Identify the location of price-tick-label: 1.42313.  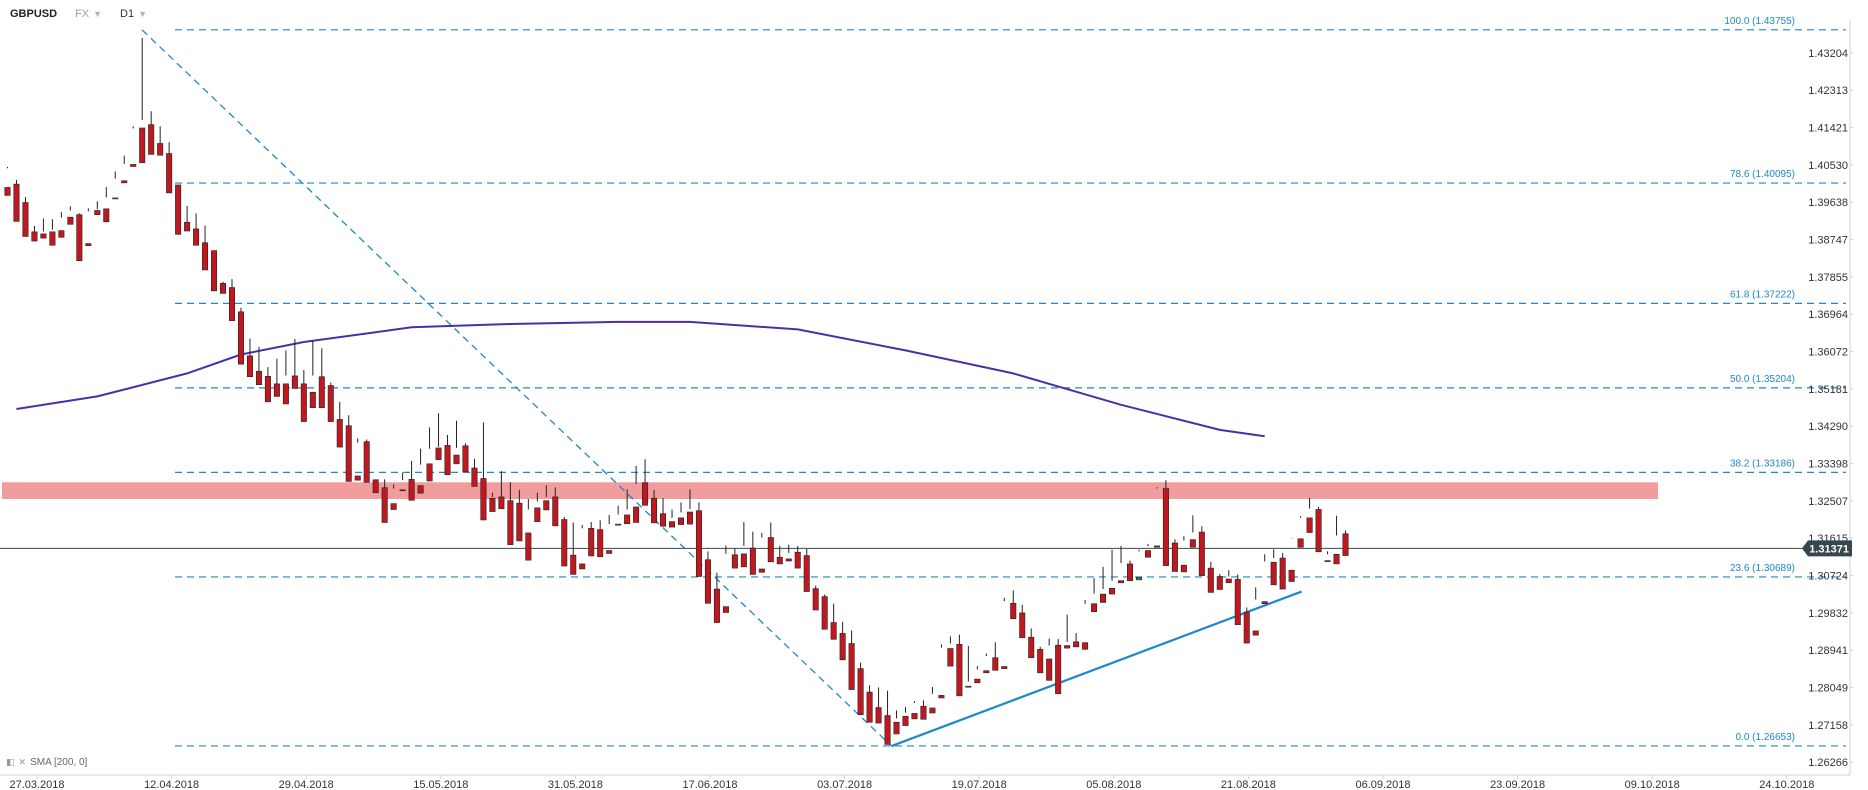
(1828, 91).